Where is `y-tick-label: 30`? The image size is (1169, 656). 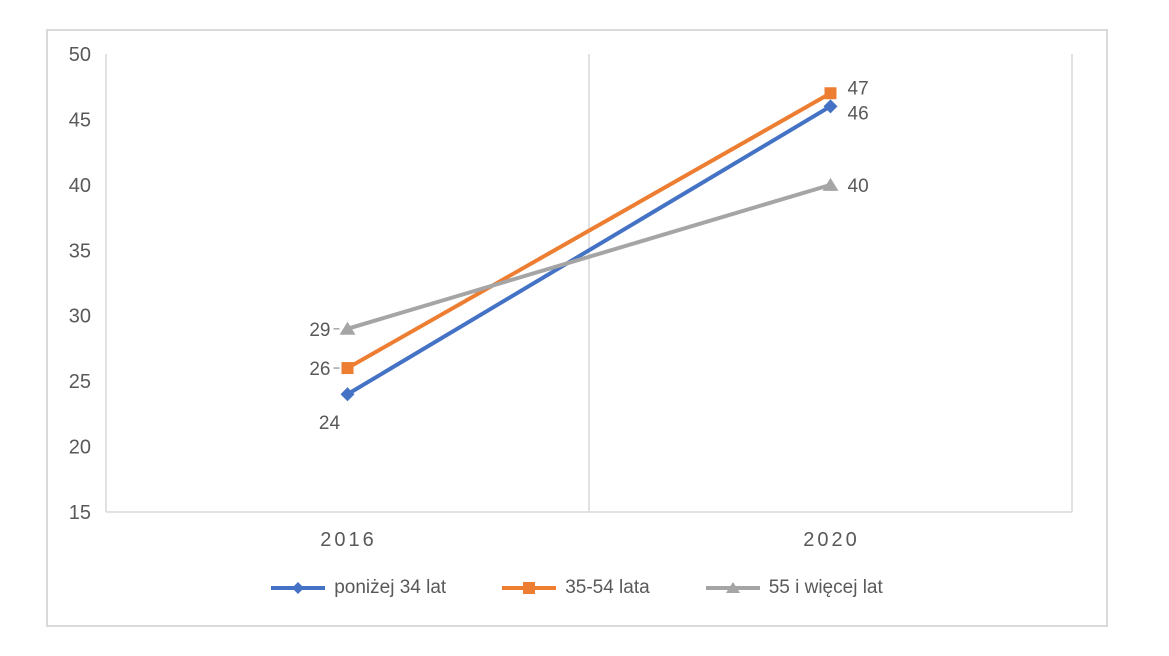
y-tick-label: 30 is located at coordinates (80, 317).